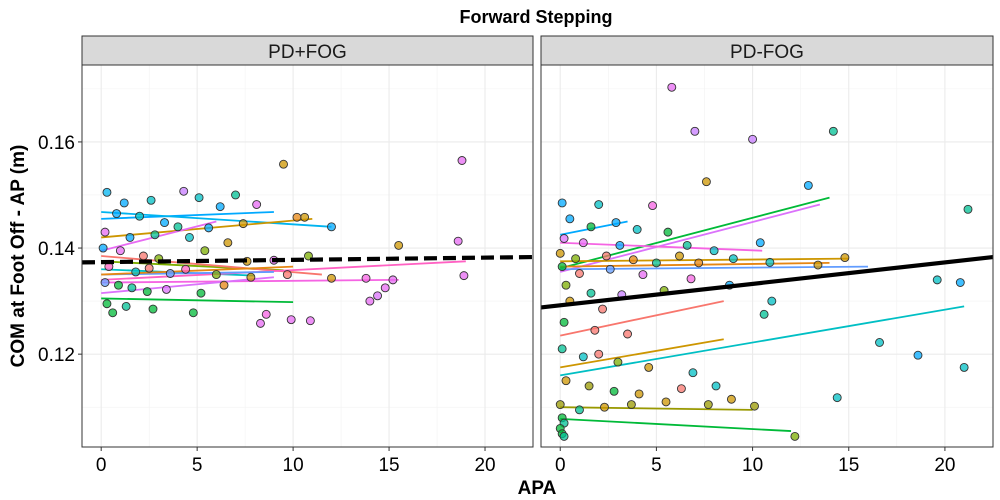  What do you see at coordinates (56, 143) in the screenshot?
I see `y-tick-label: 0.16` at bounding box center [56, 143].